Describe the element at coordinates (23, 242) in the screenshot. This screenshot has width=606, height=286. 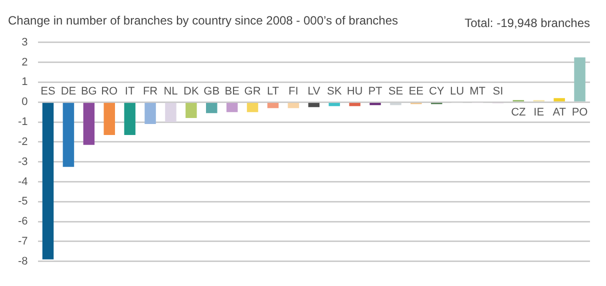
I see `y-tick-label: -7` at that location.